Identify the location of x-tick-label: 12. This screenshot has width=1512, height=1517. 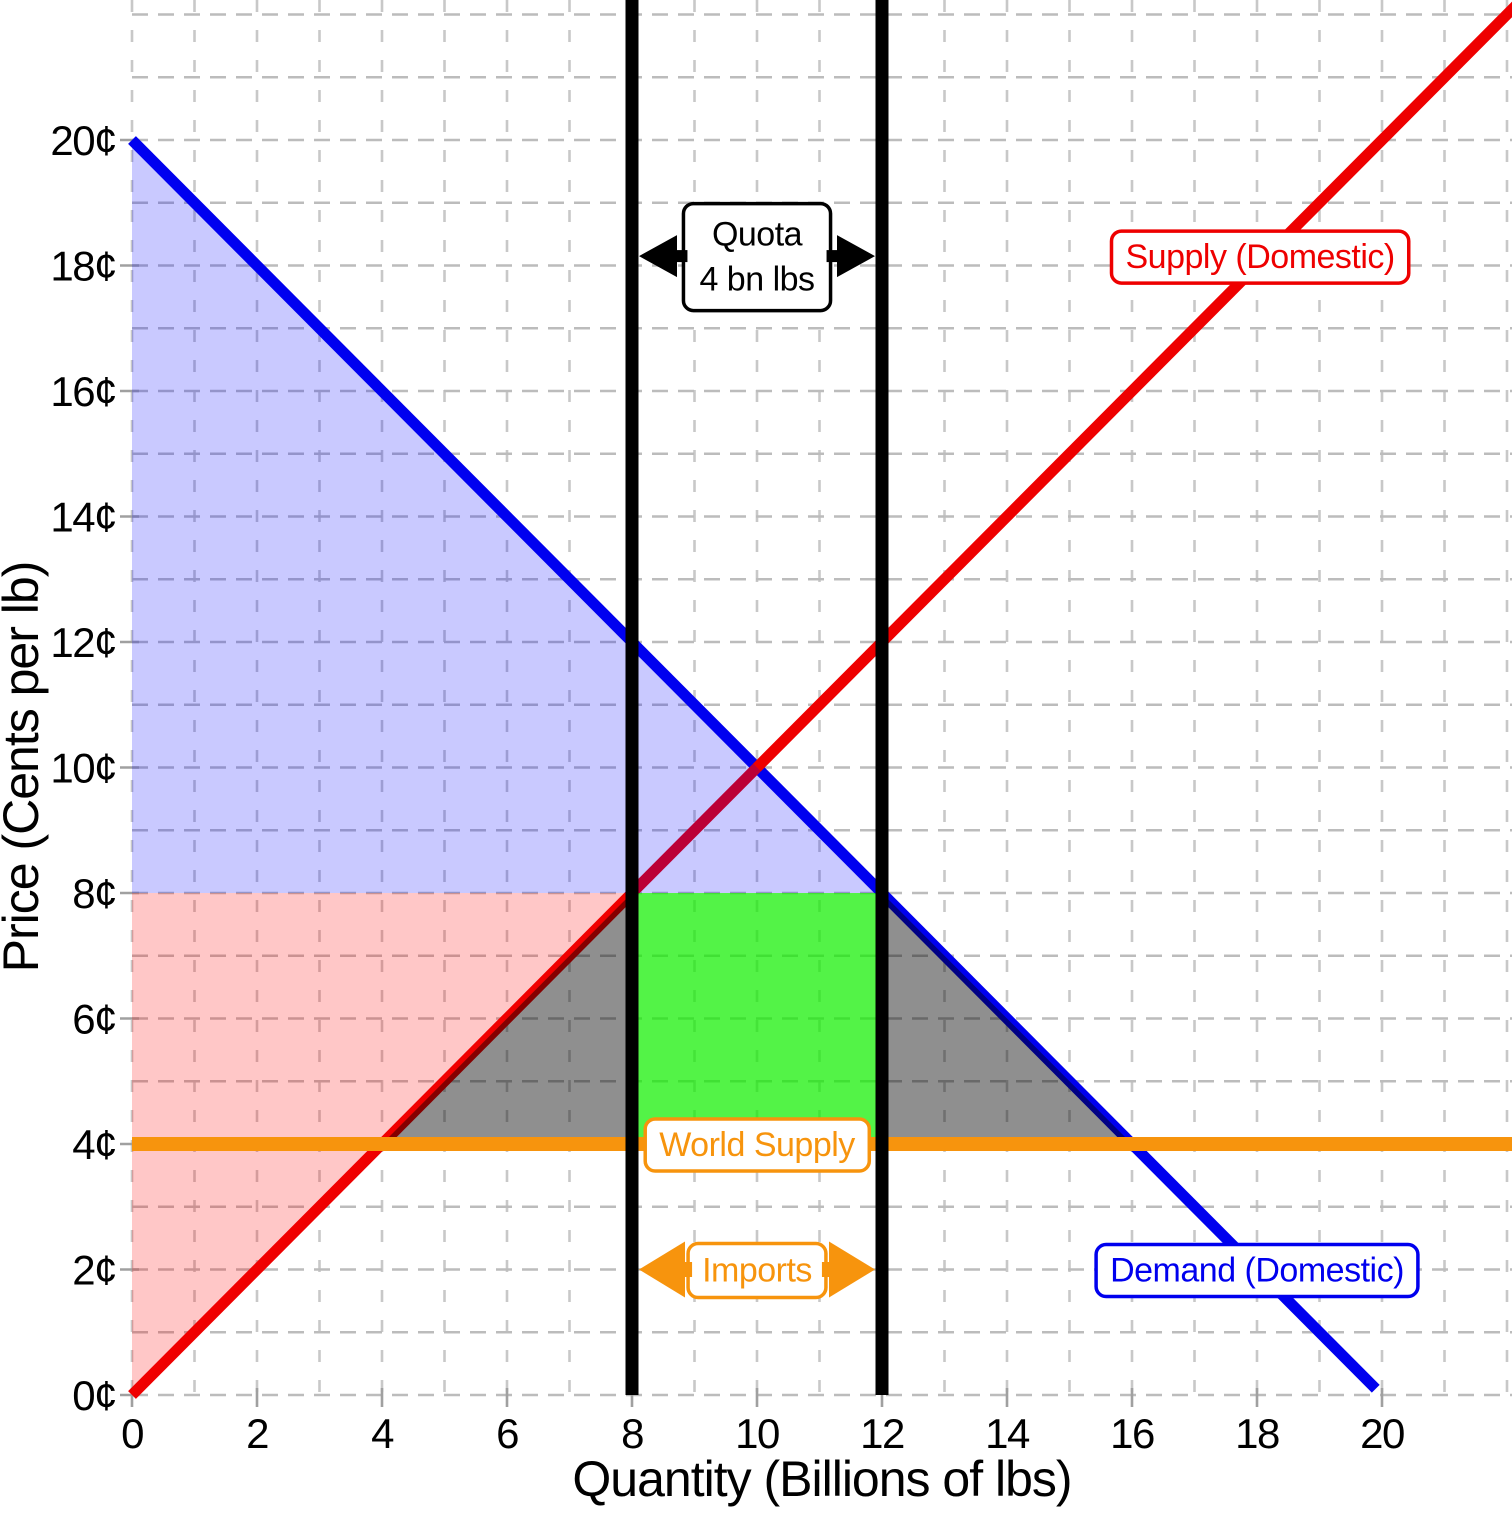
(882, 1433).